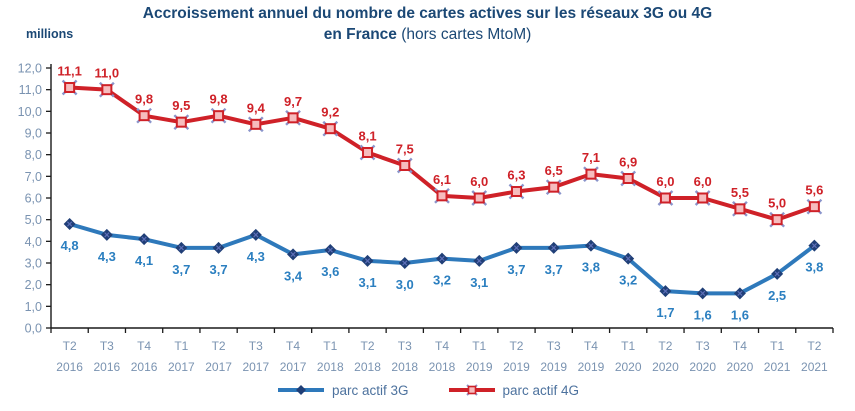 The height and width of the screenshot is (411, 855). Describe the element at coordinates (479, 282) in the screenshot. I see `data-label-3g: 3,1` at that location.